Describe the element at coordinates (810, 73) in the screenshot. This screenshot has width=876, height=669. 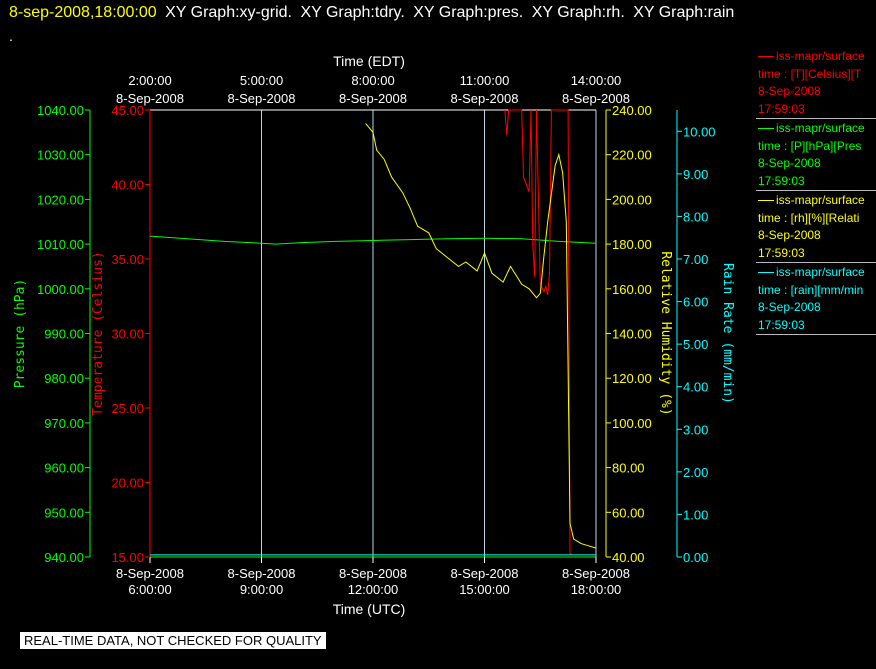
I see `legend-desc: time : [T][Celsius][T` at that location.